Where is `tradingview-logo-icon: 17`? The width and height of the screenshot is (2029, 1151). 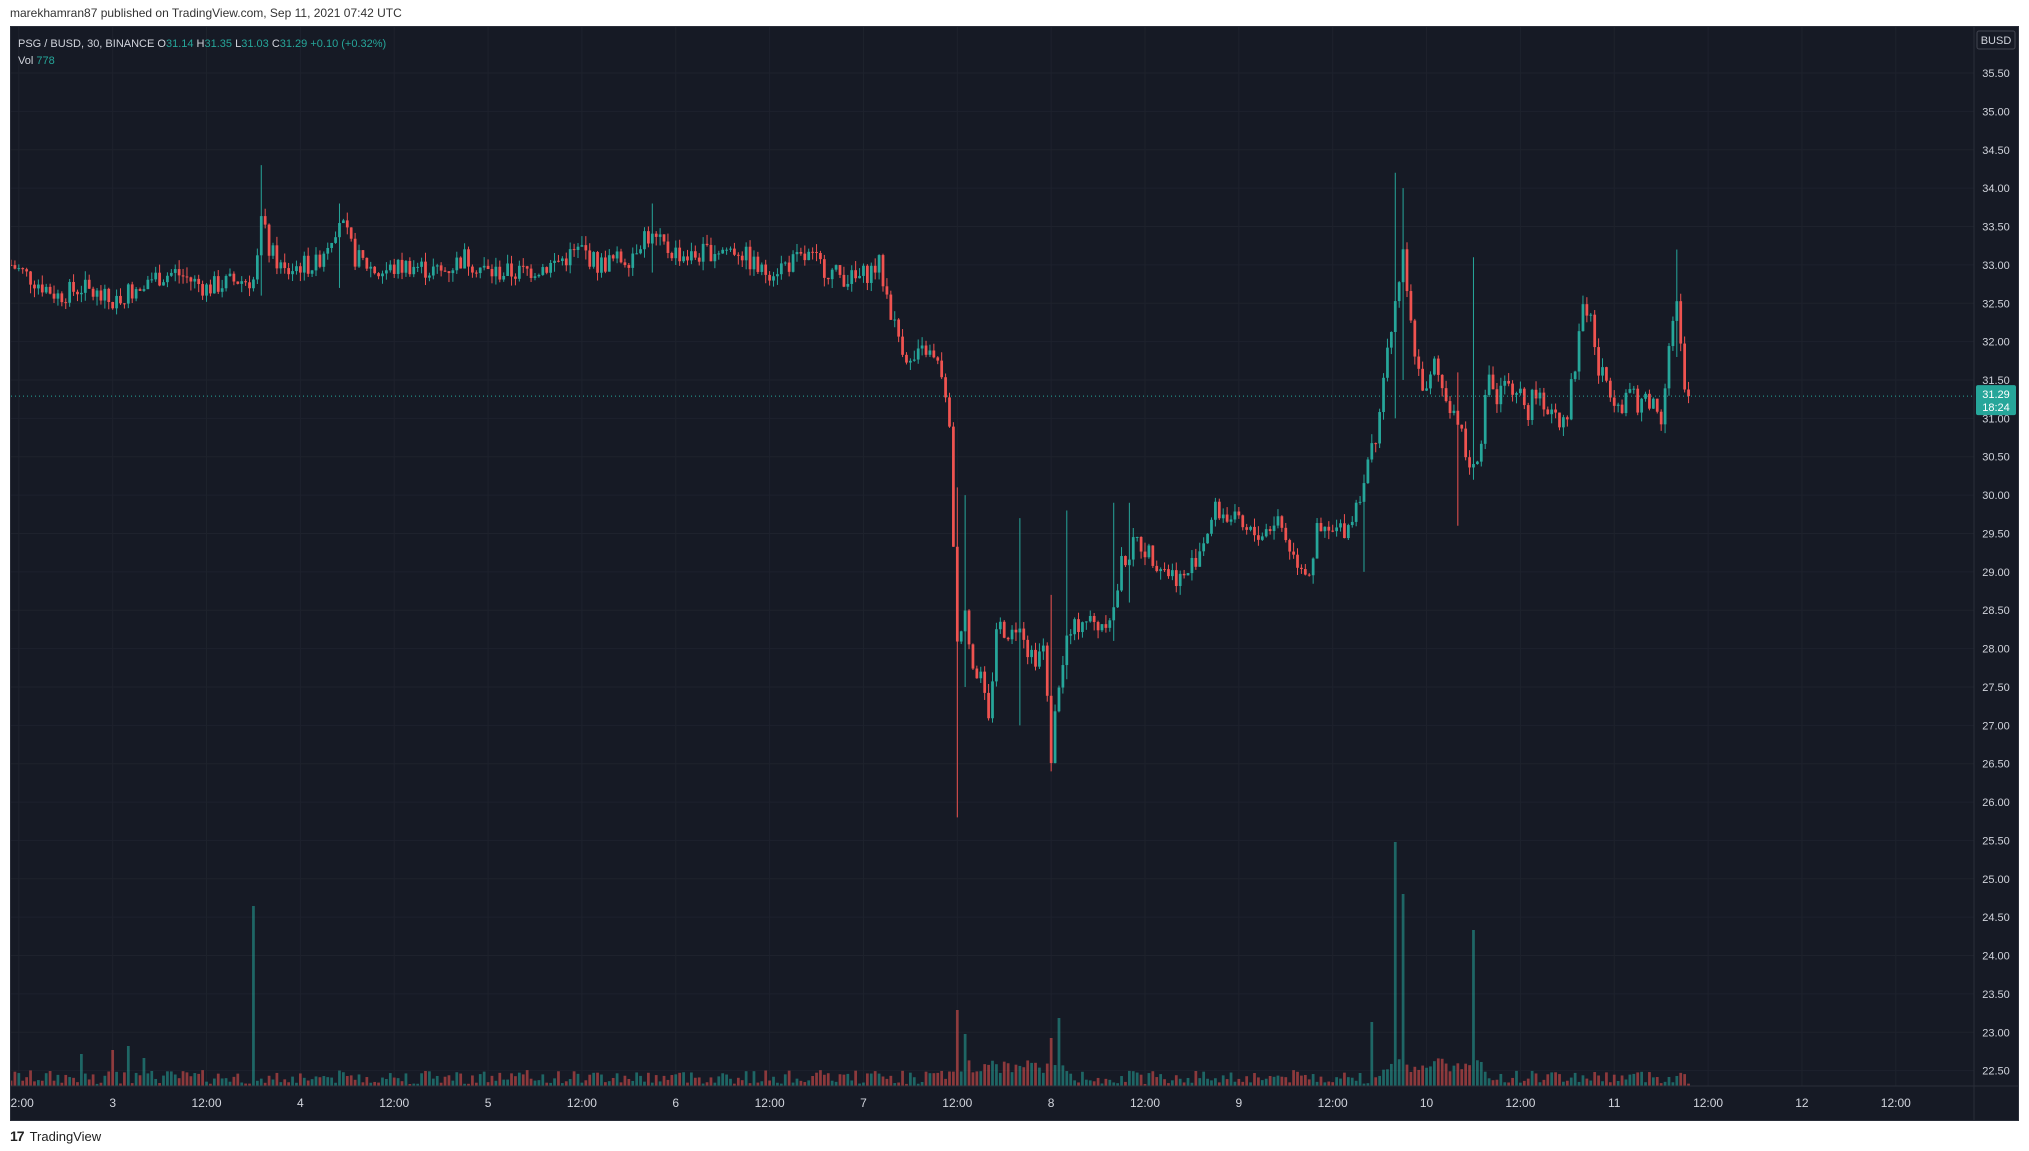
tradingview-logo-icon: 17 is located at coordinates (17, 1136).